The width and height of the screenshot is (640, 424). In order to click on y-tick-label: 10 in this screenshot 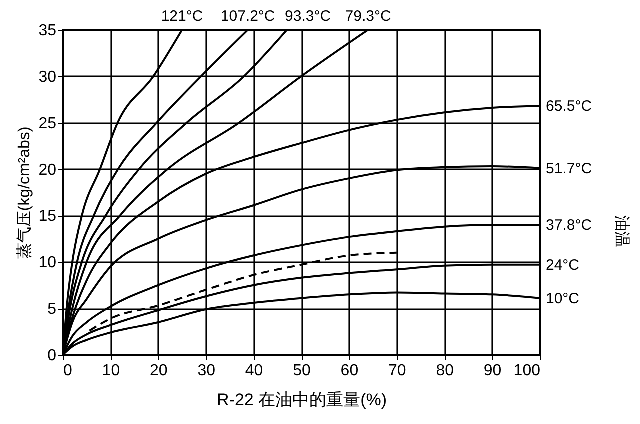, I will do `click(47, 263)`.